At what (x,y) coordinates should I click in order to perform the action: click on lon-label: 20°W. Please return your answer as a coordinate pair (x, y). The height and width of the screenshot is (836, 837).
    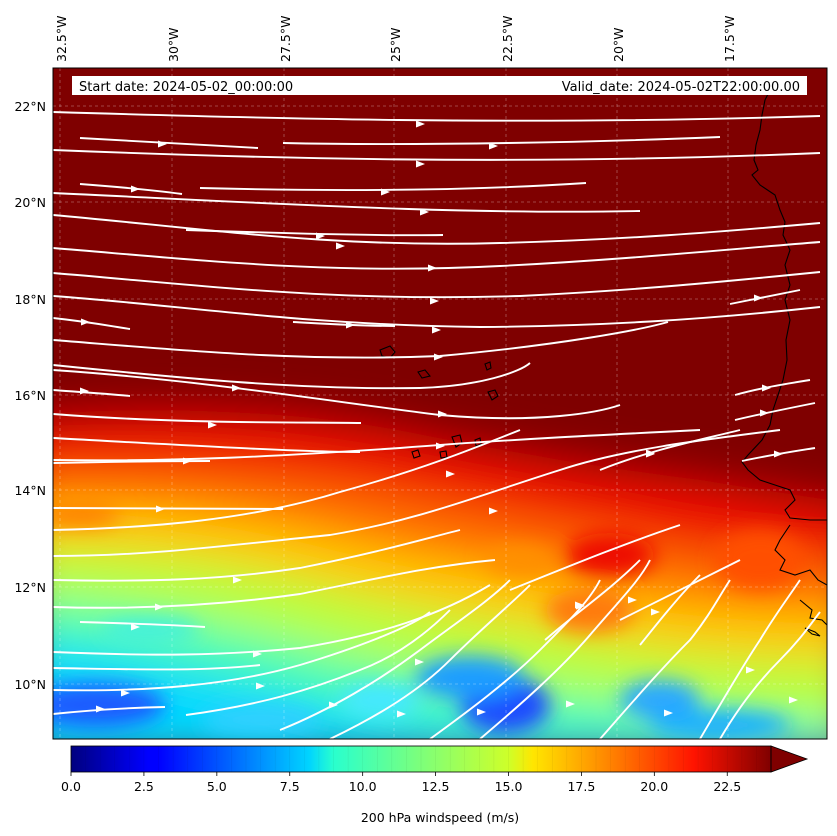
    Looking at the image, I should click on (618, 44).